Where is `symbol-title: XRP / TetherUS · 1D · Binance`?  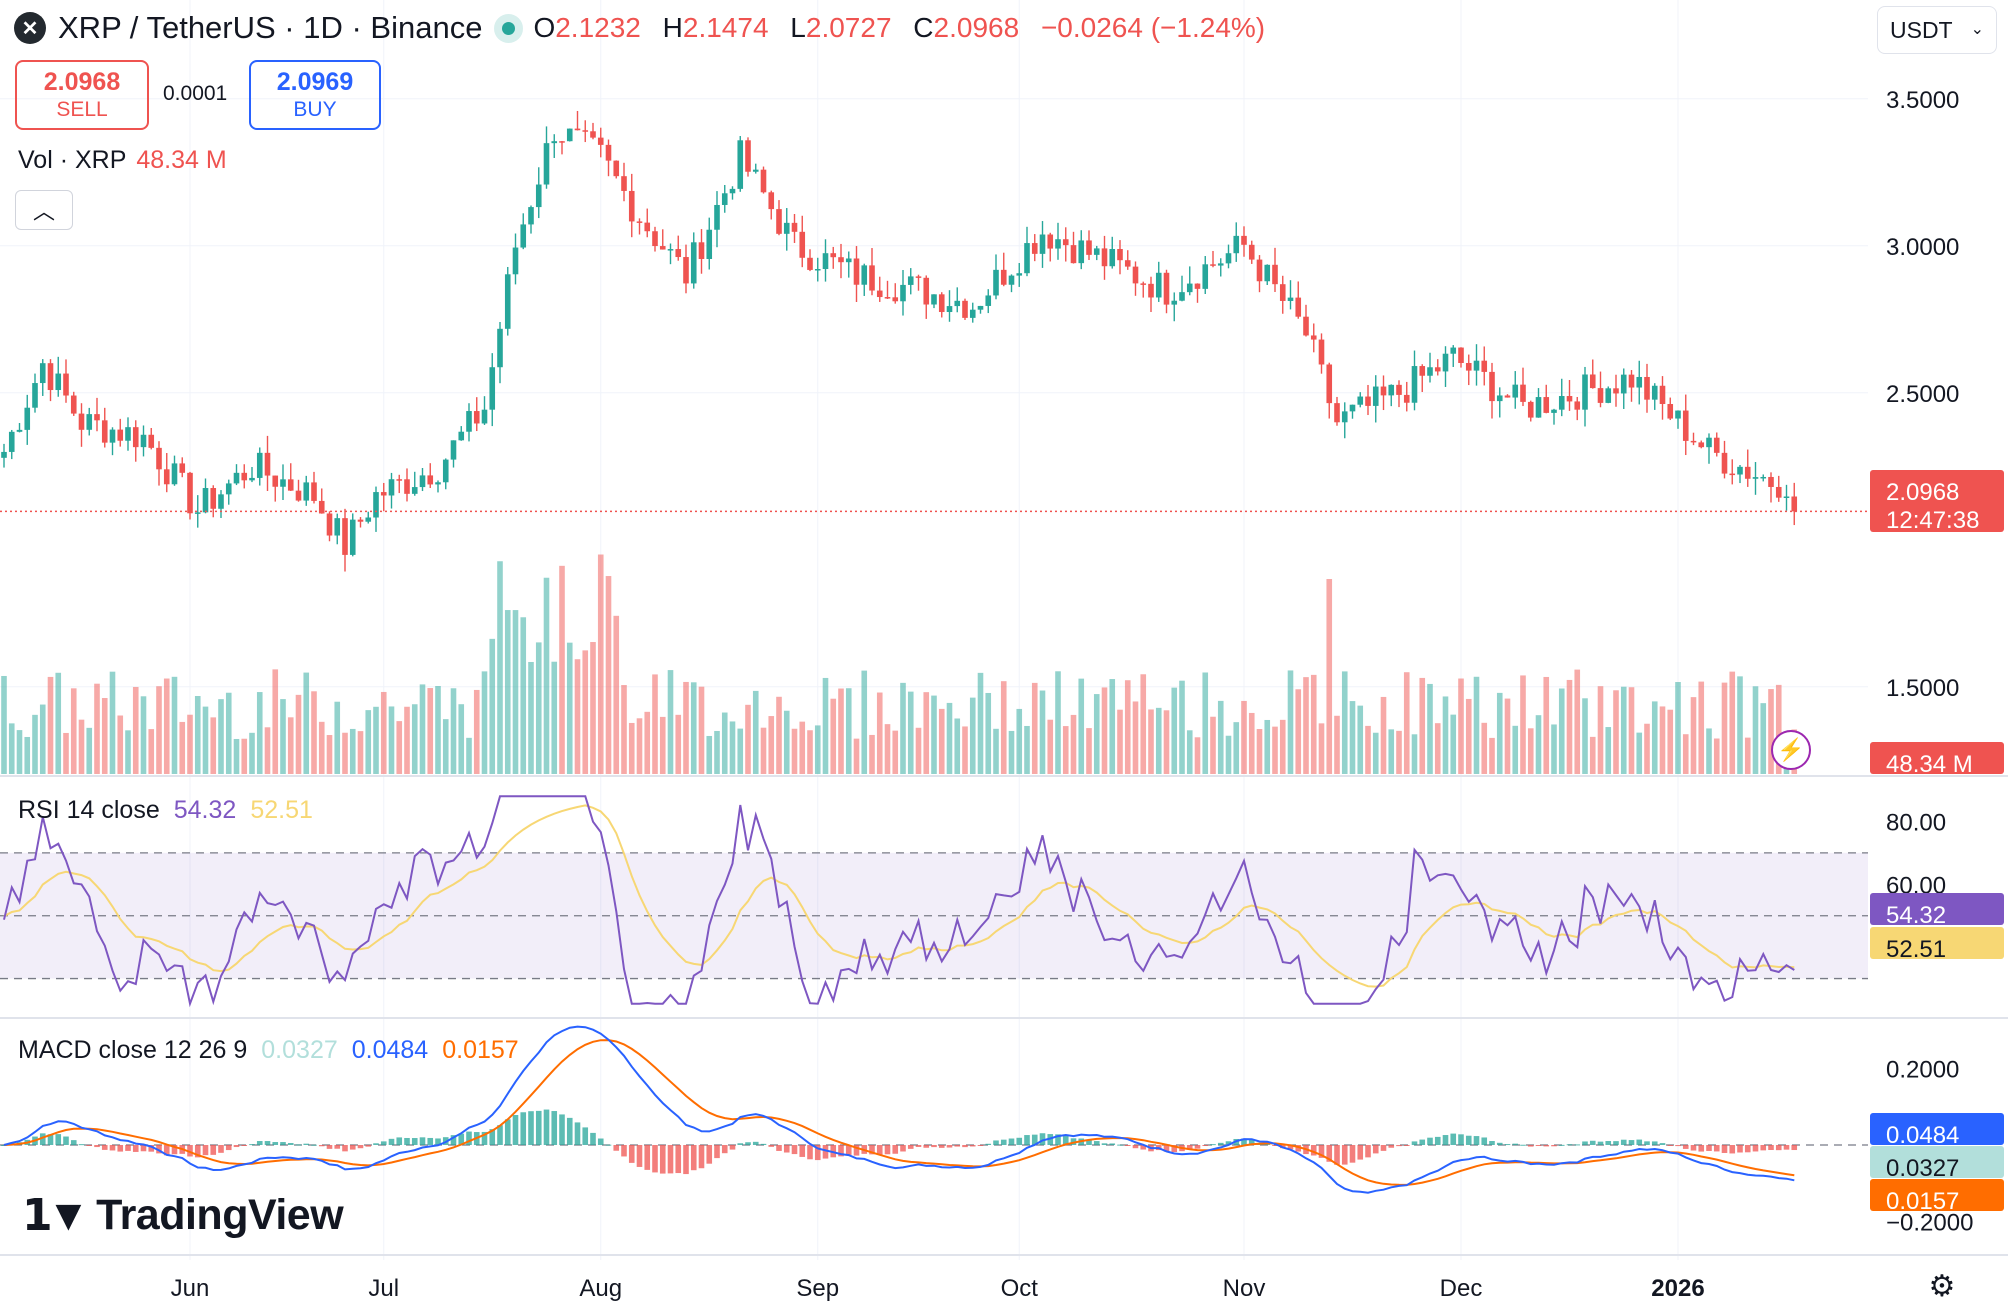
symbol-title: XRP / TetherUS · 1D · Binance is located at coordinates (270, 27).